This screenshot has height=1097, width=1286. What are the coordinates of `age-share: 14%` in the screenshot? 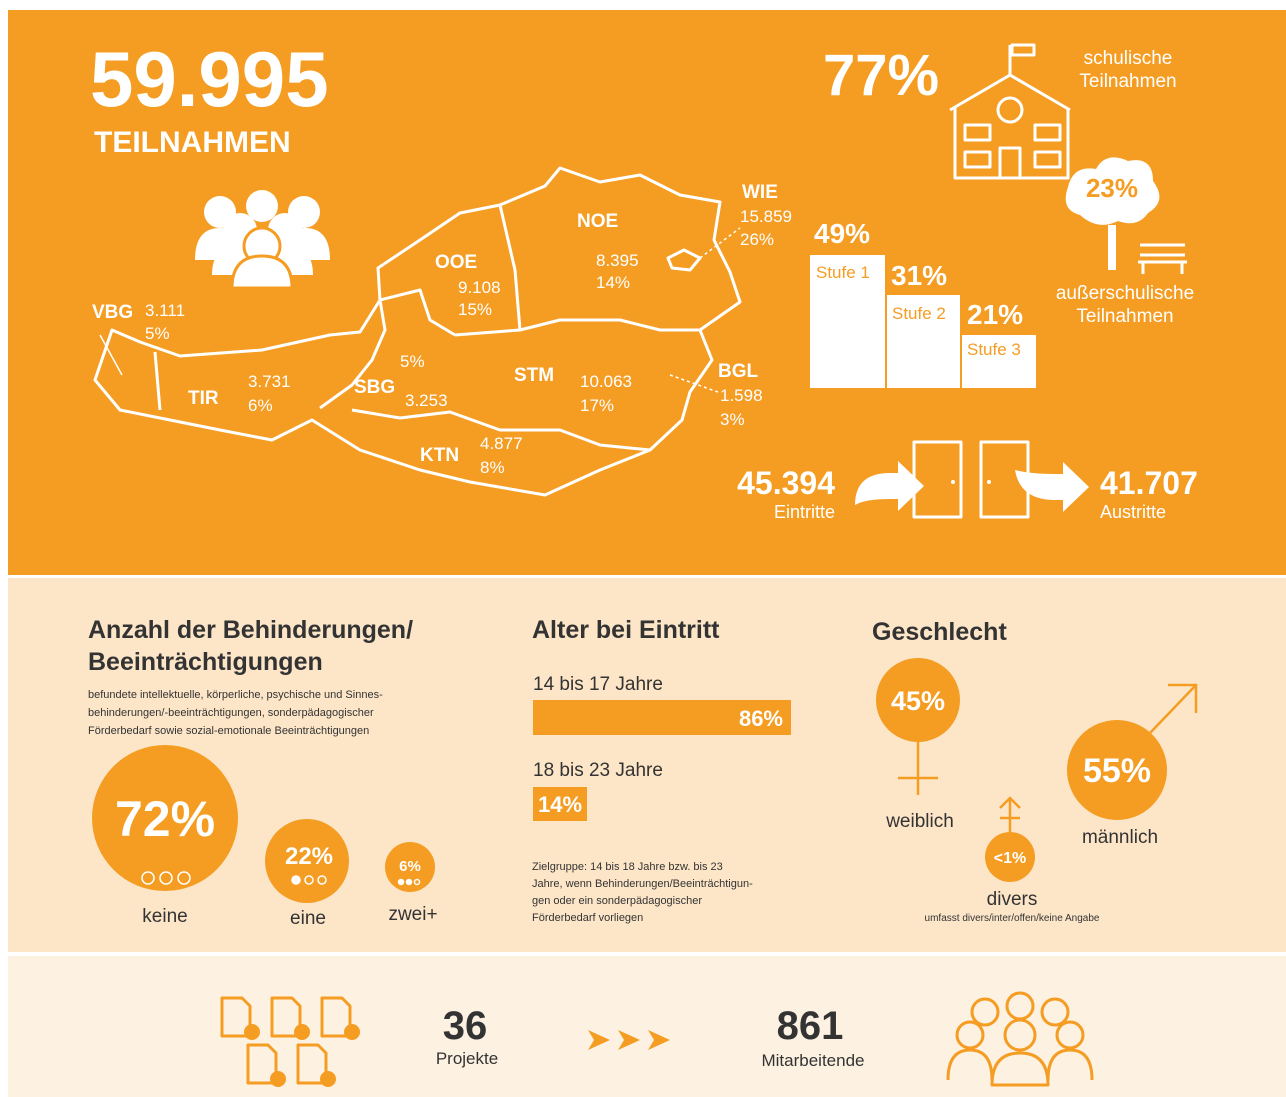 It's located at (560, 804).